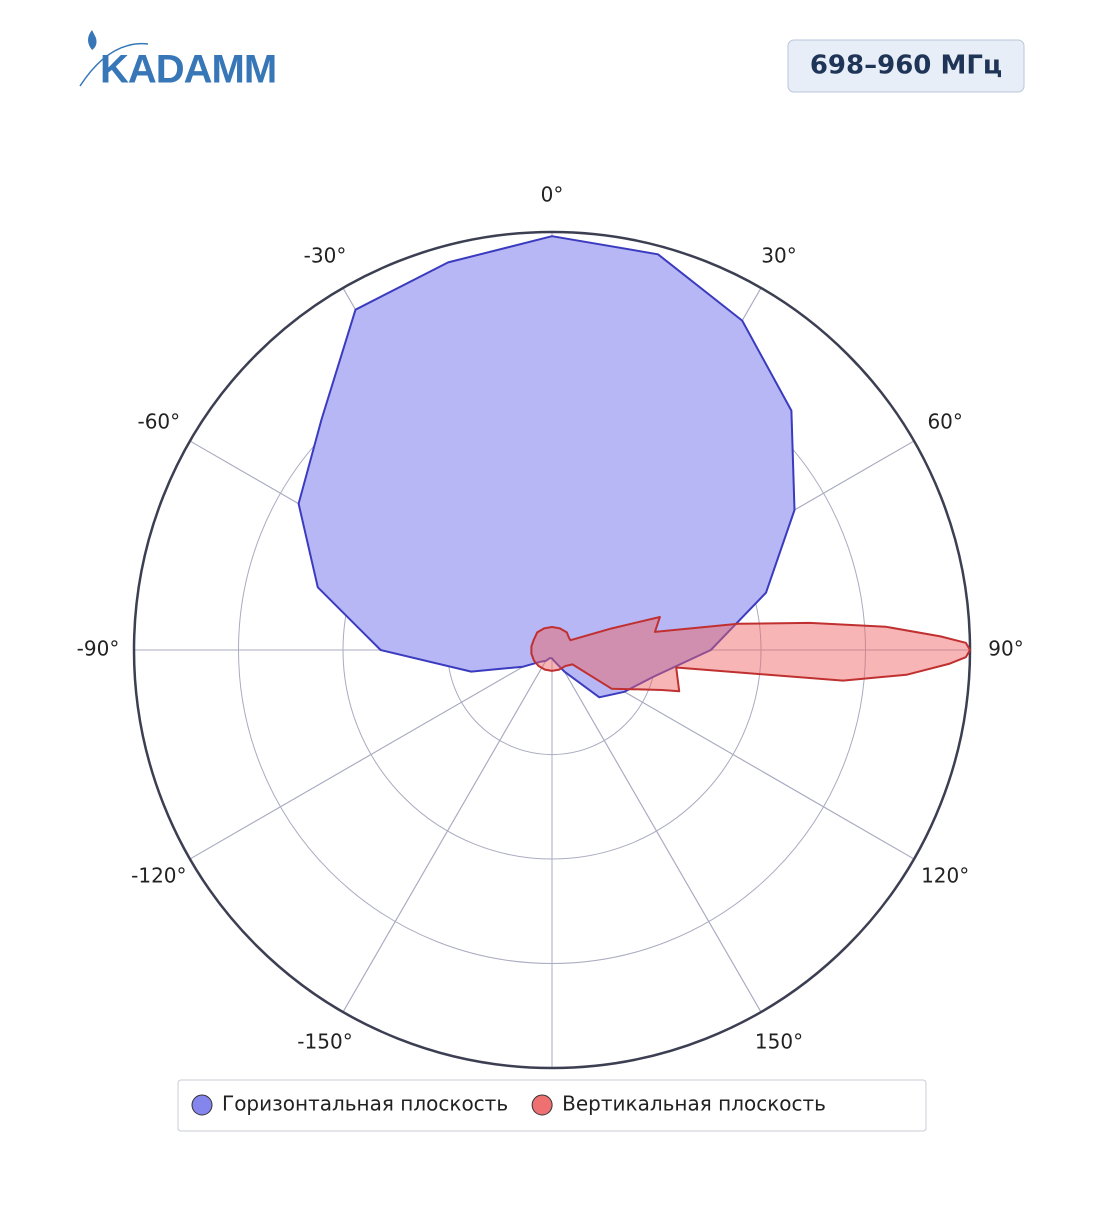 This screenshot has height=1215, width=1104. I want to click on theta-tick-label: 0°, so click(552, 195).